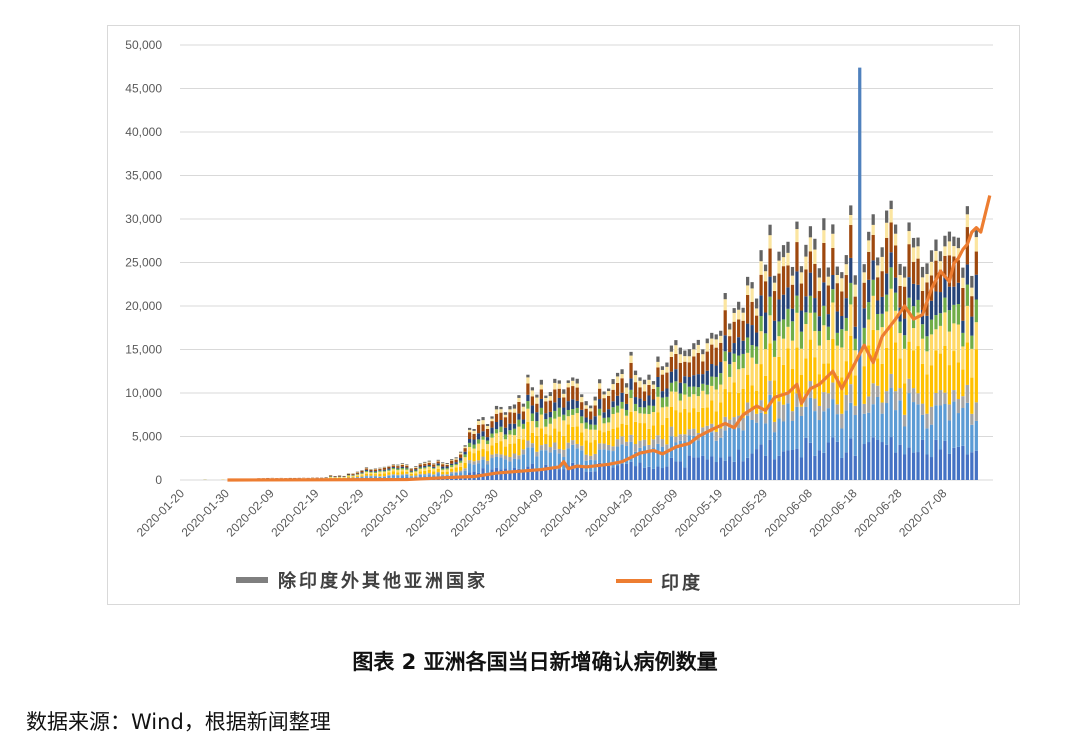 The image size is (1070, 750). I want to click on y-tick-label: 10,000, so click(143, 393).